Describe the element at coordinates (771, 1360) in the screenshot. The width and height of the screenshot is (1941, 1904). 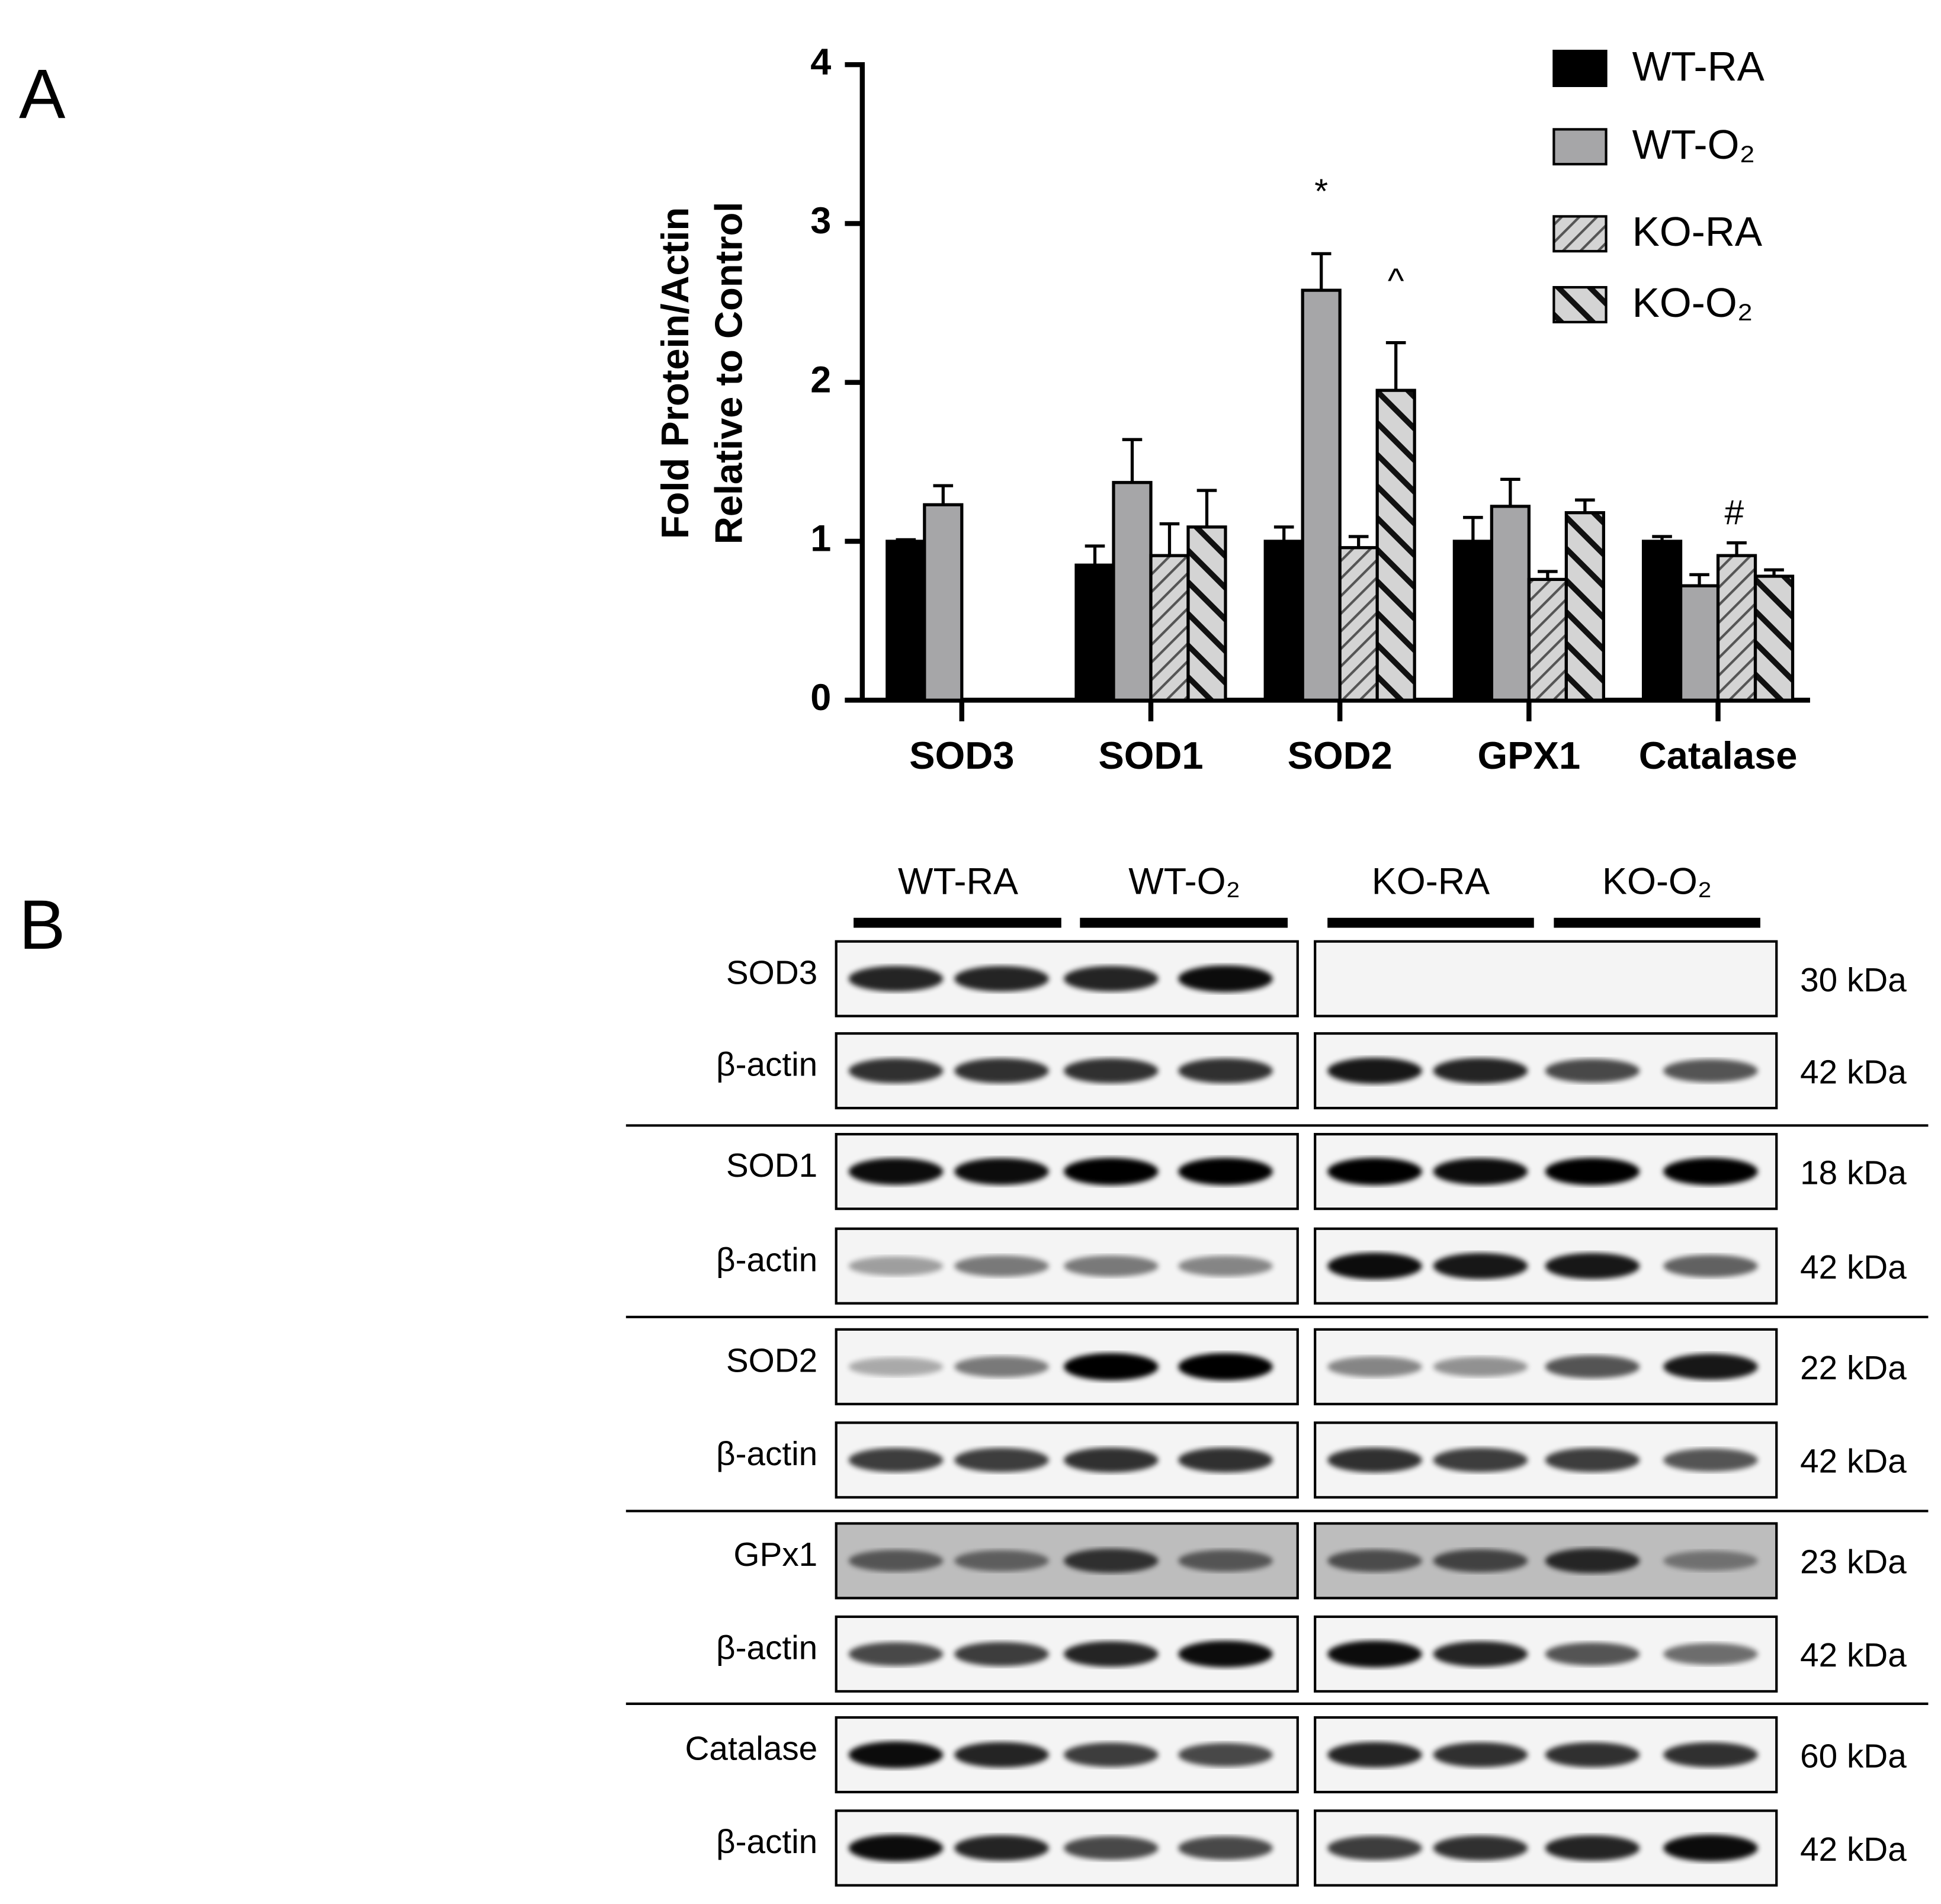
I see `row-label: SOD2` at that location.